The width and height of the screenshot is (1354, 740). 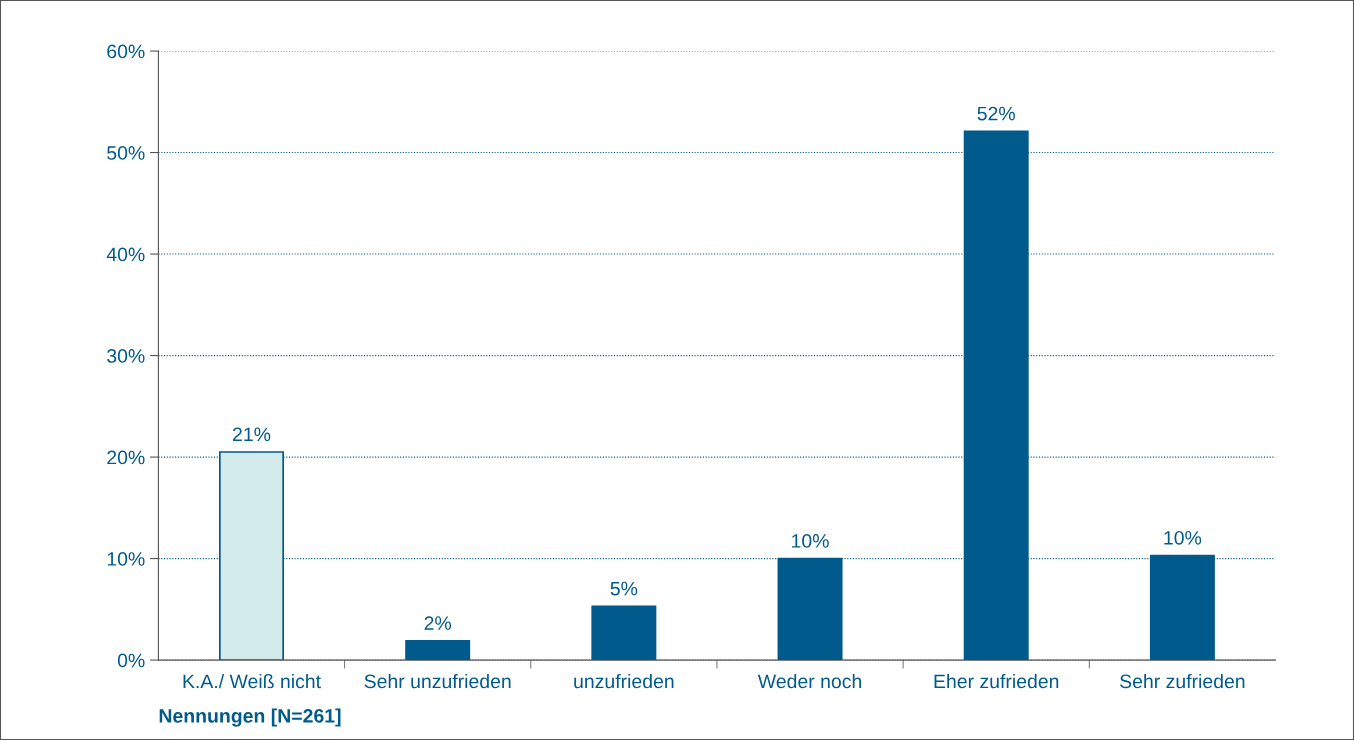 I want to click on y-tick-label: 30%, so click(x=126, y=356).